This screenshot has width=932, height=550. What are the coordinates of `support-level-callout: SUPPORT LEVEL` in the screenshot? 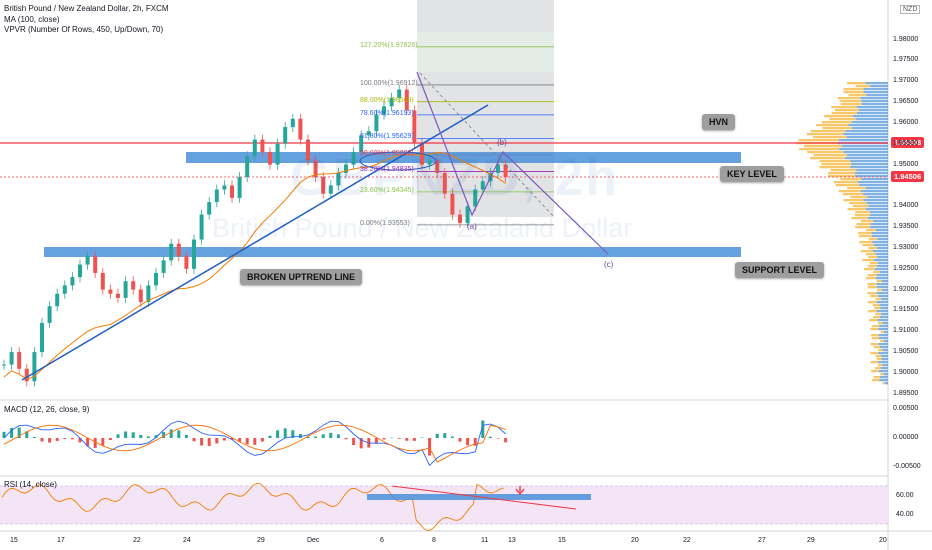 It's located at (780, 270).